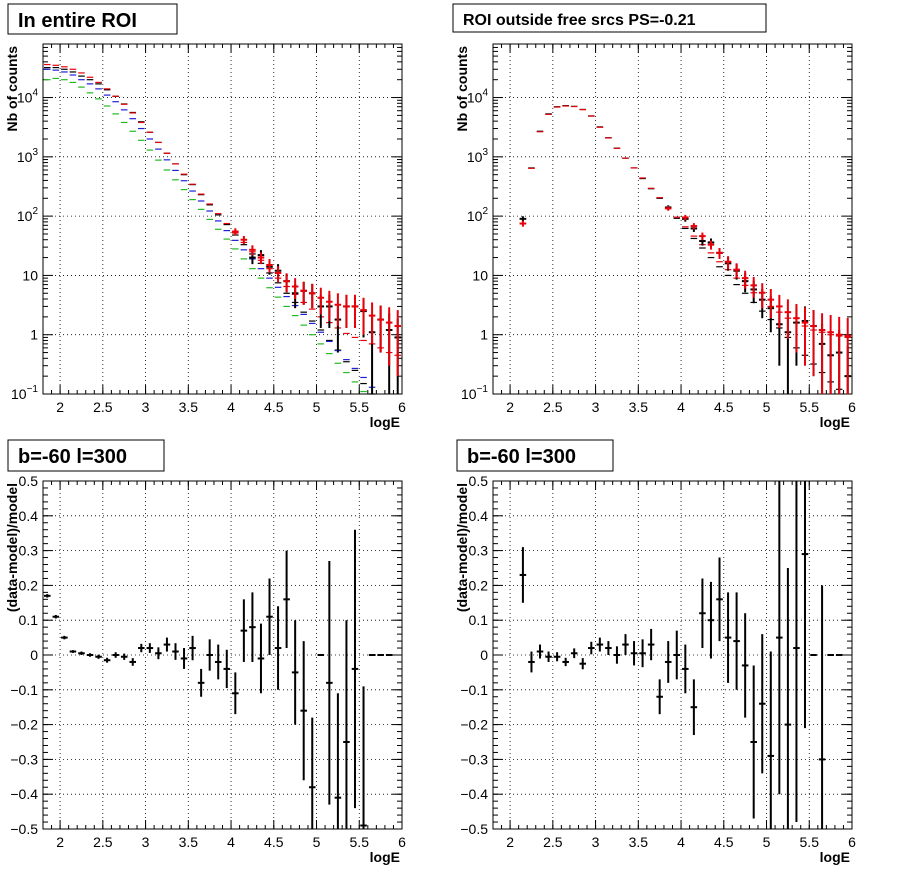 The image size is (898, 875). Describe the element at coordinates (30, 275) in the screenshot. I see `y-tick-label: 10` at that location.